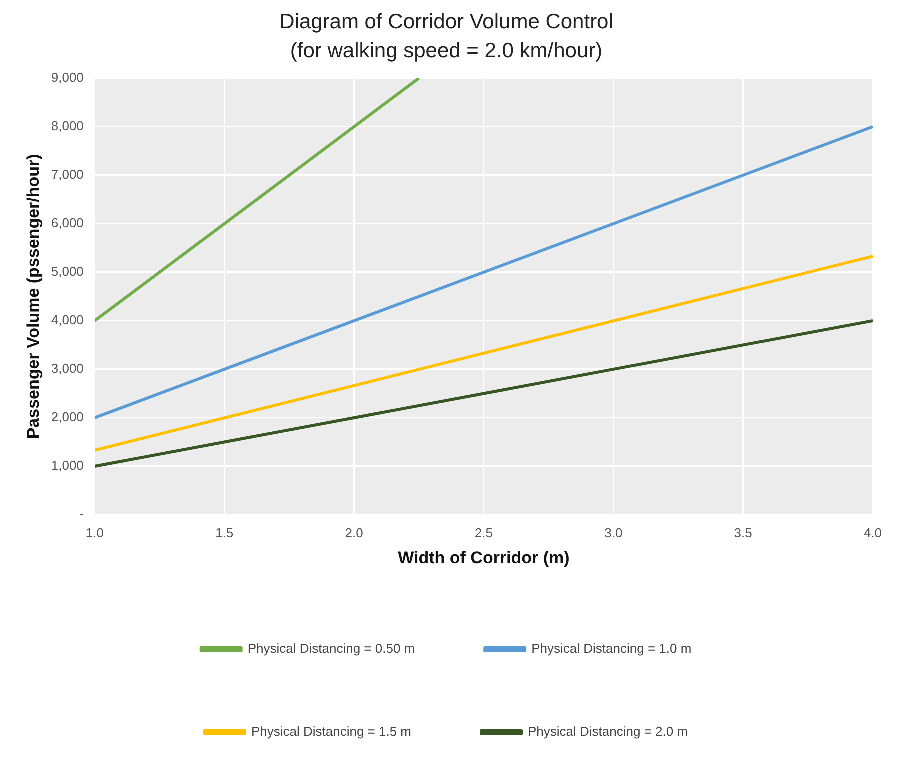 This screenshot has height=759, width=898. What do you see at coordinates (33, 297) in the screenshot?
I see `y-axis-title: Passenger Volume (pssenger/hour)` at bounding box center [33, 297].